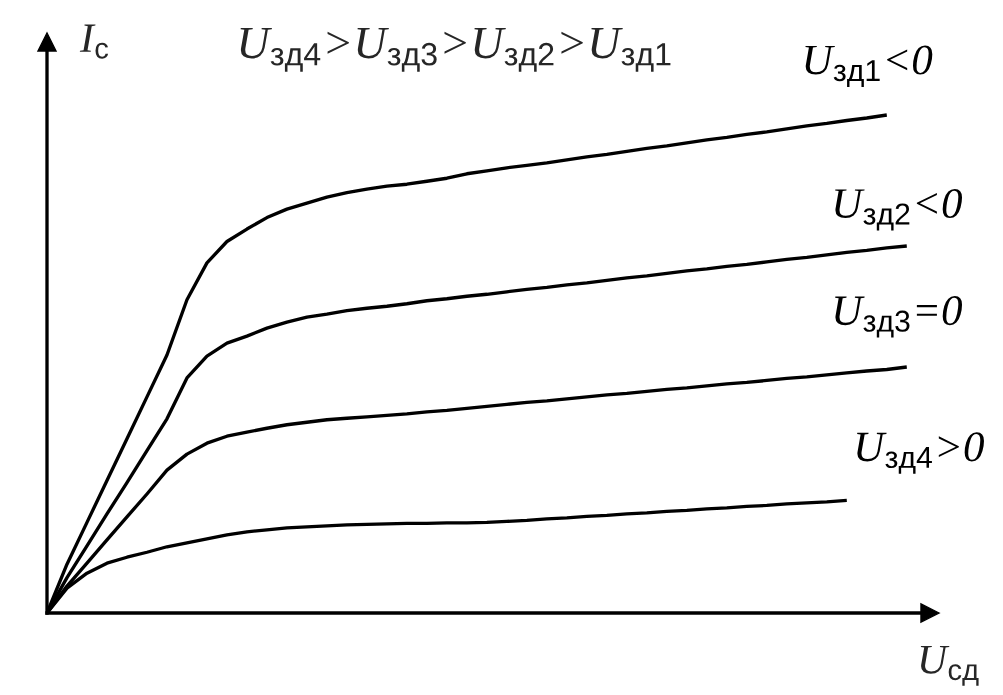  I want to click on series-label: U$_{зд2}$<0, so click(899, 209).